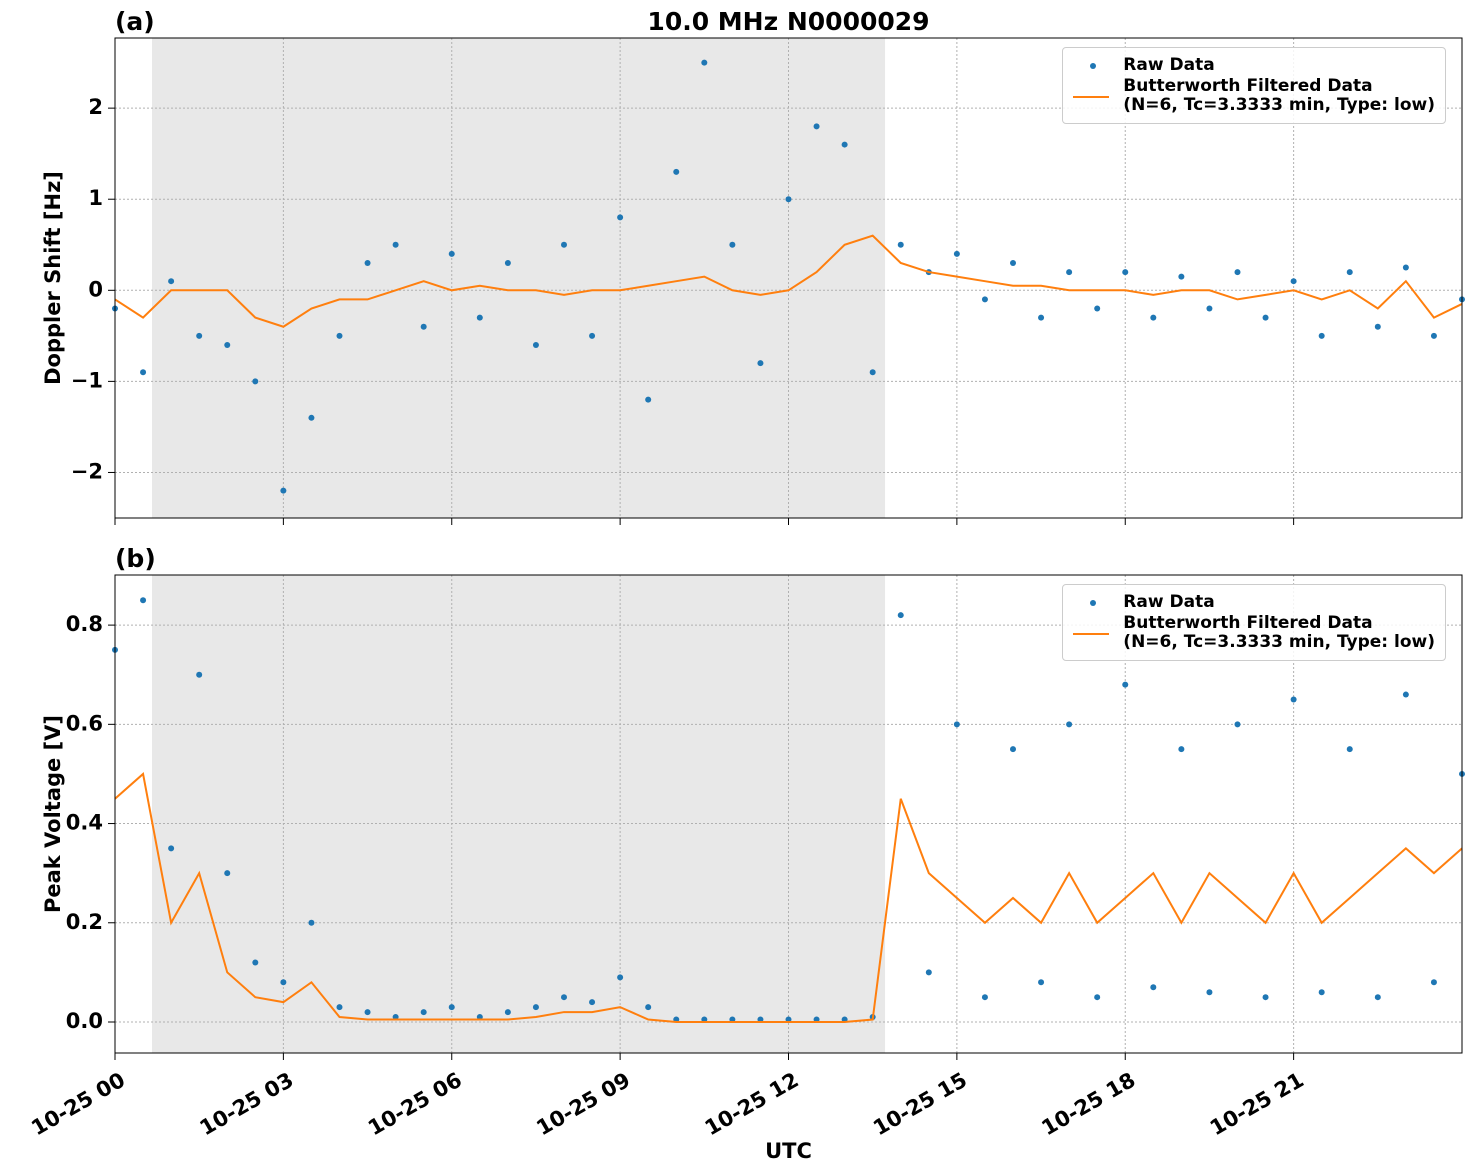  What do you see at coordinates (84, 1021) in the screenshot?
I see `y-tick-label: 0.0` at bounding box center [84, 1021].